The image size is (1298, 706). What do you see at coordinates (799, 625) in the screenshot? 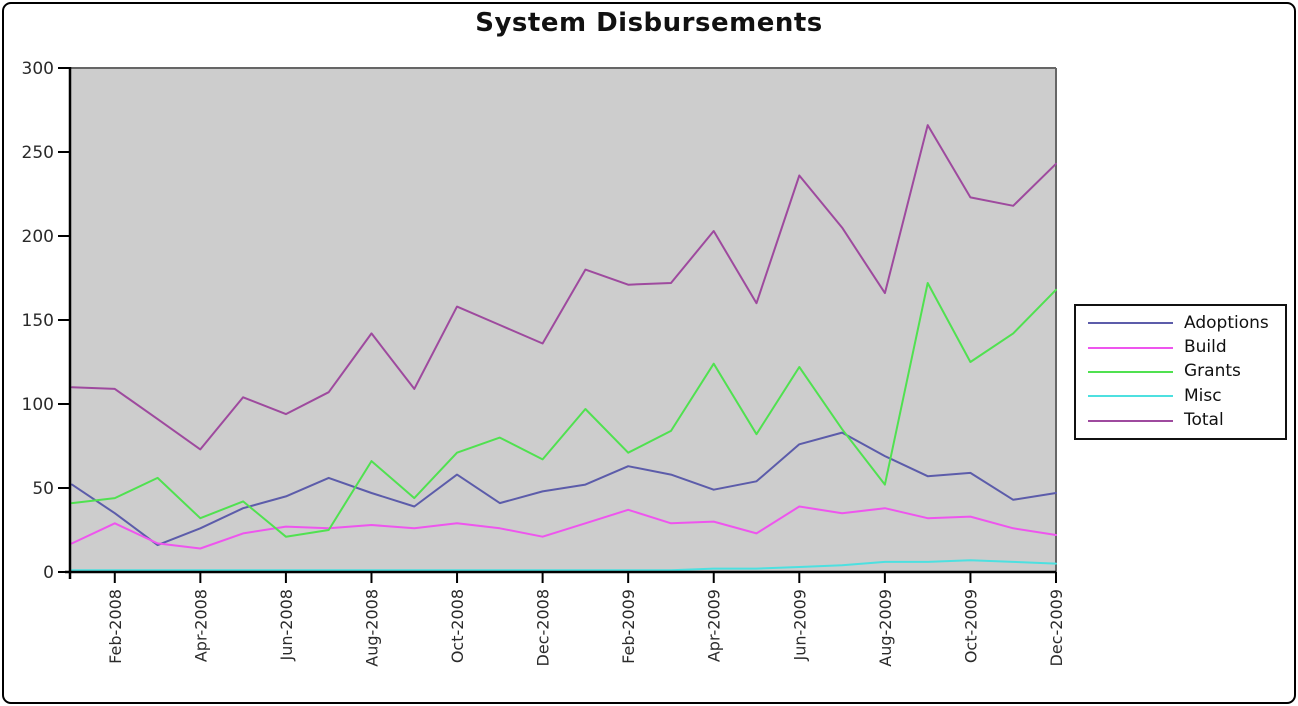
I see `x-axis-label: Jun-2009` at bounding box center [799, 625].